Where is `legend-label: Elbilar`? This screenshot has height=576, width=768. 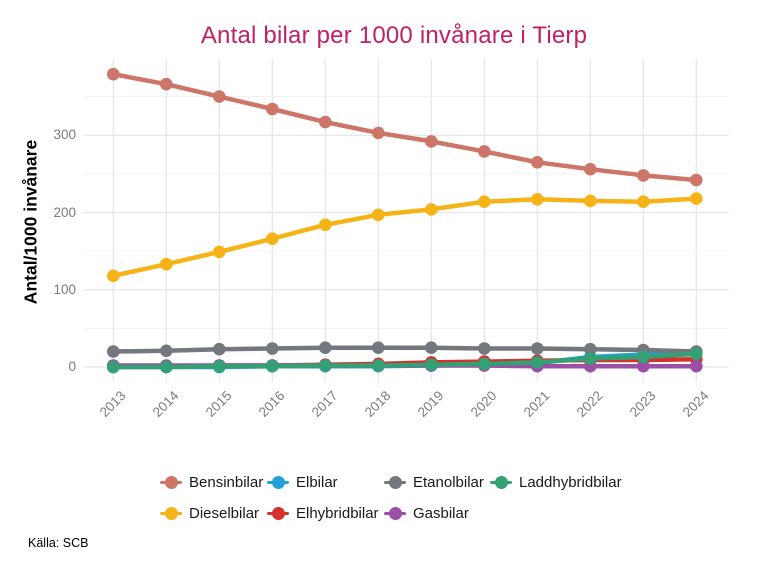
legend-label: Elbilar is located at coordinates (317, 482).